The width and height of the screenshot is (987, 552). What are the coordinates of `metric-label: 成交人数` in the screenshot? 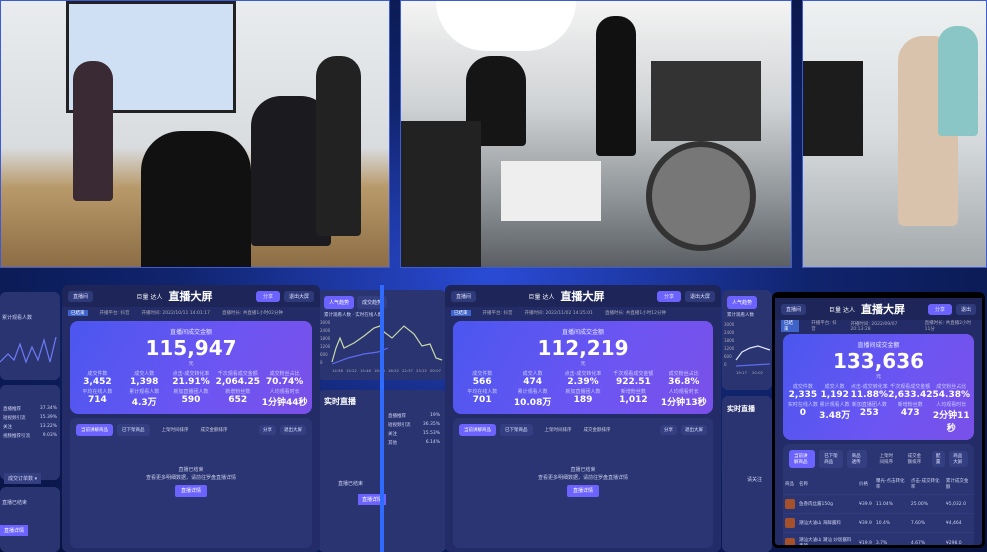 It's located at (532, 374).